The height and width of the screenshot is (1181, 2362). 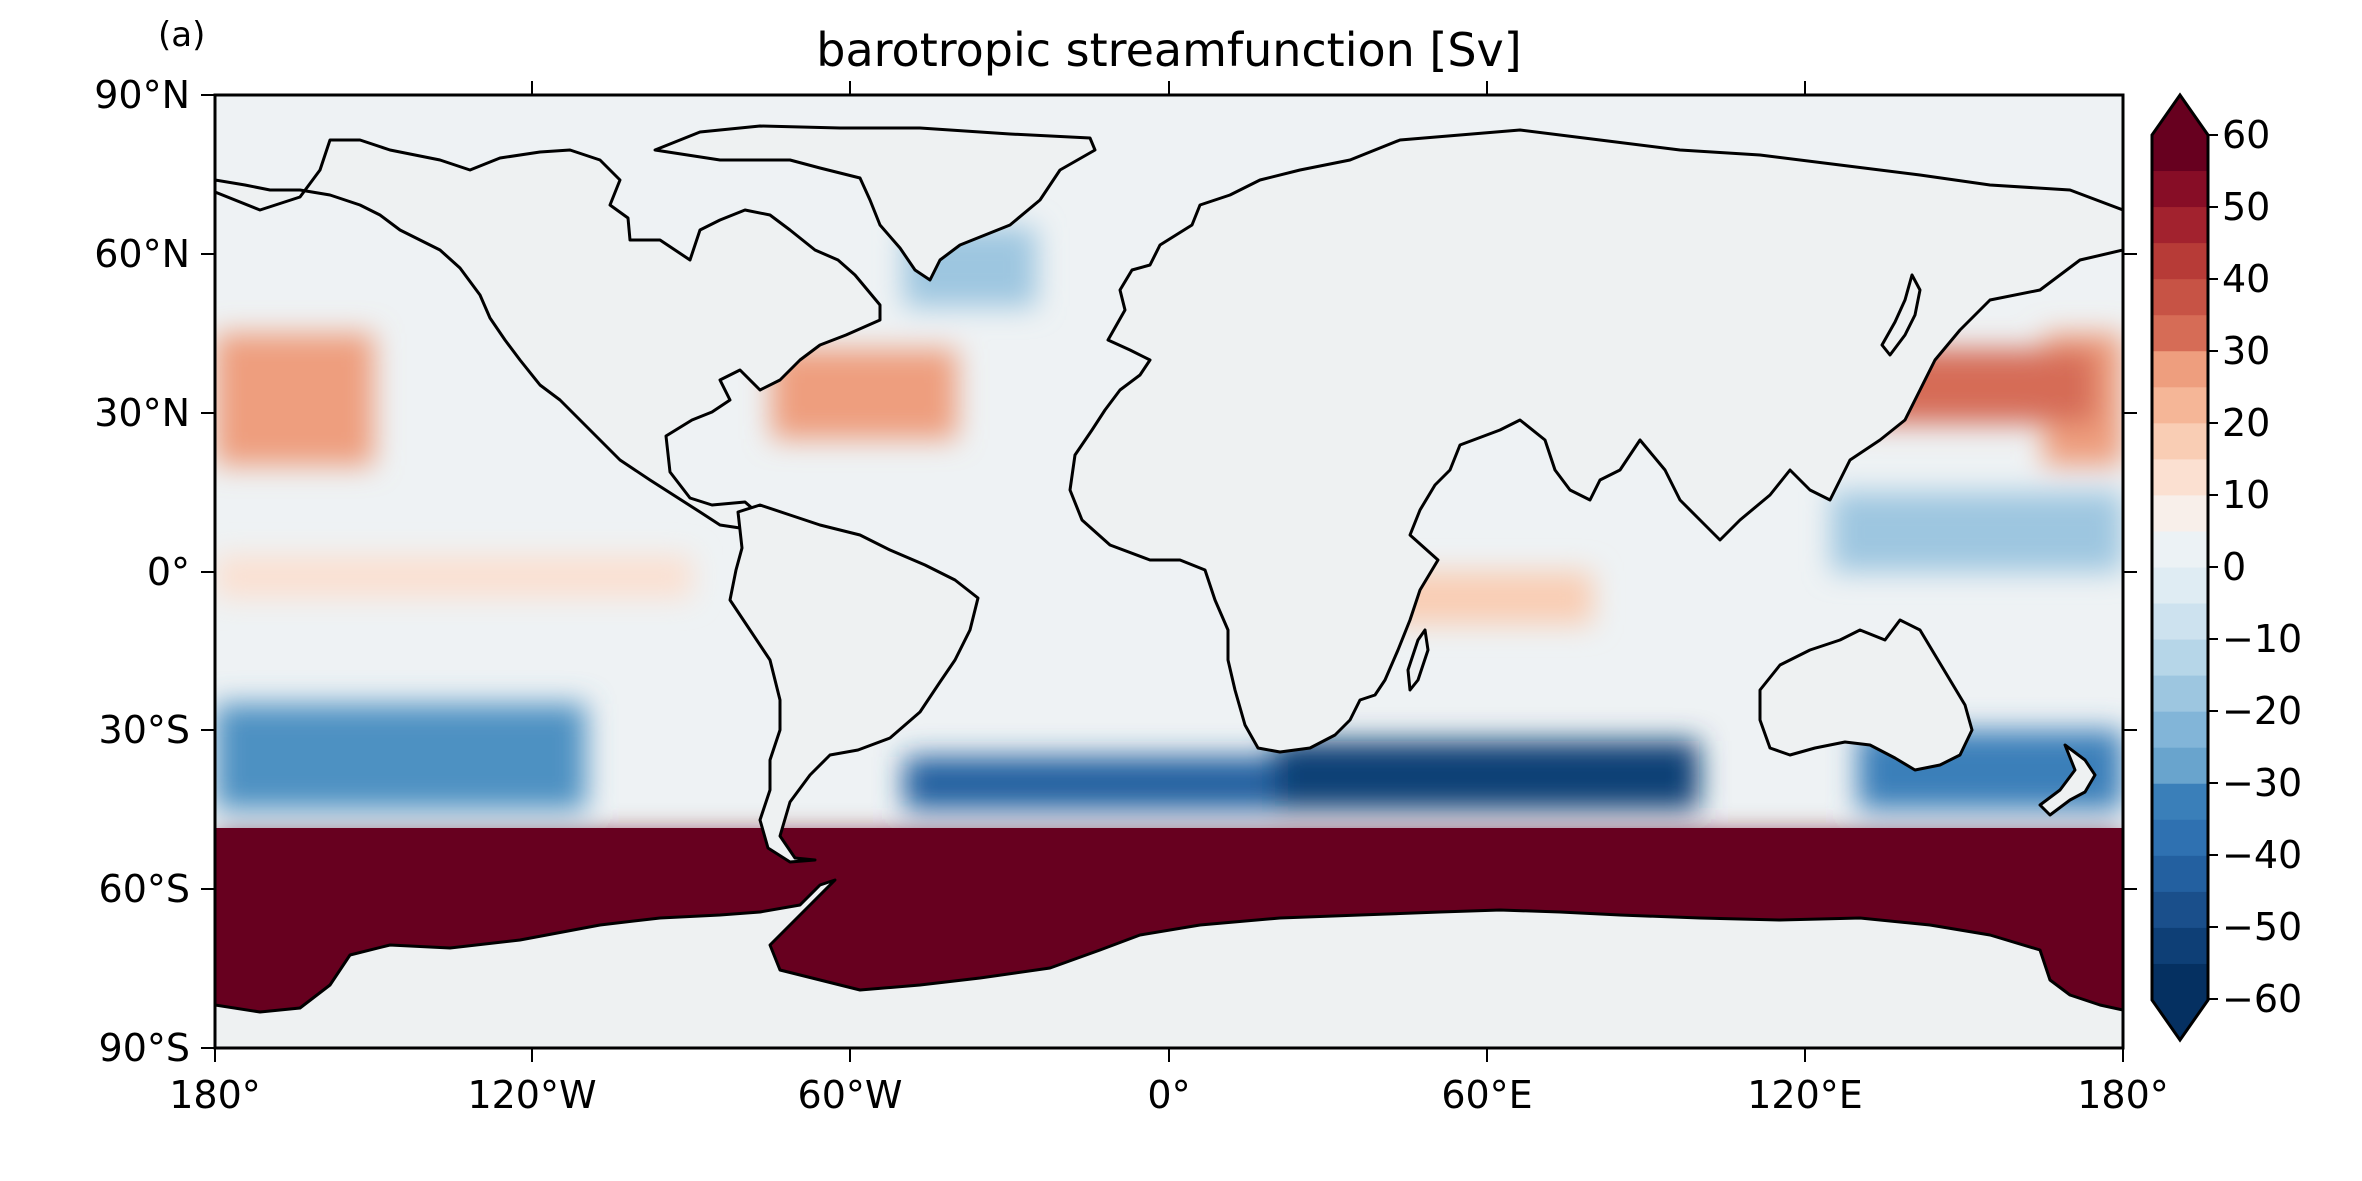 I want to click on x-tick-label: 60°W, so click(x=850, y=1095).